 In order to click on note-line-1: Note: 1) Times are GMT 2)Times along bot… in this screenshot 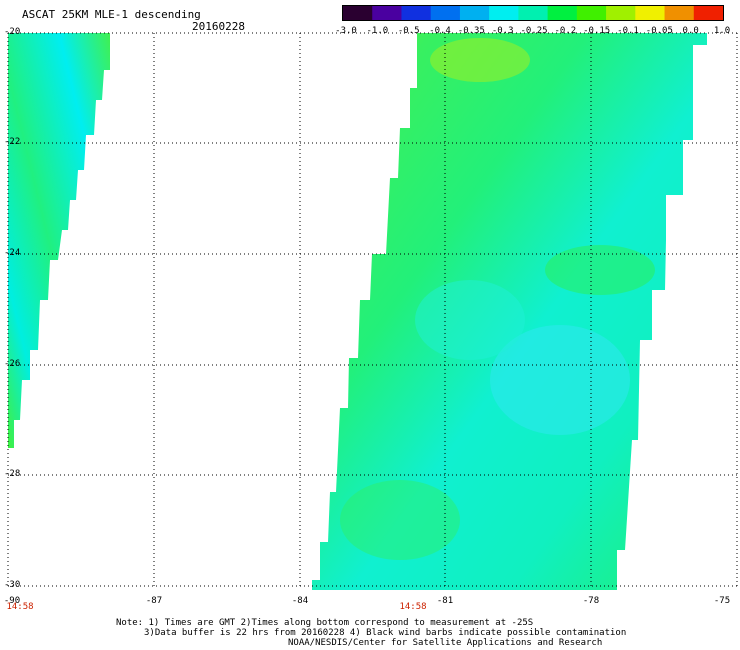, I will do `click(325, 623)`.